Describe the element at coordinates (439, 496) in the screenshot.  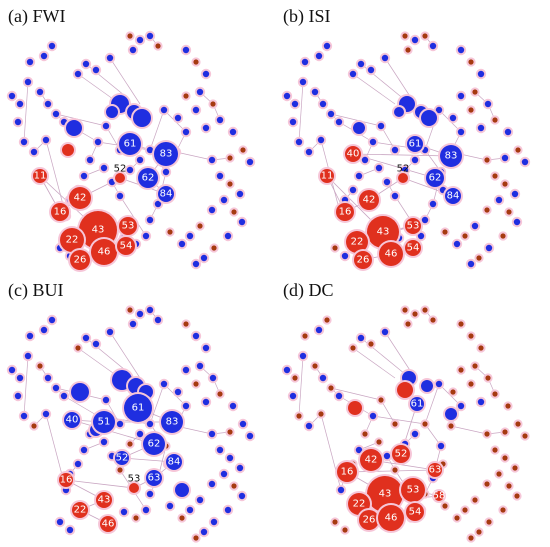
I see `node-label-58: 58` at that location.